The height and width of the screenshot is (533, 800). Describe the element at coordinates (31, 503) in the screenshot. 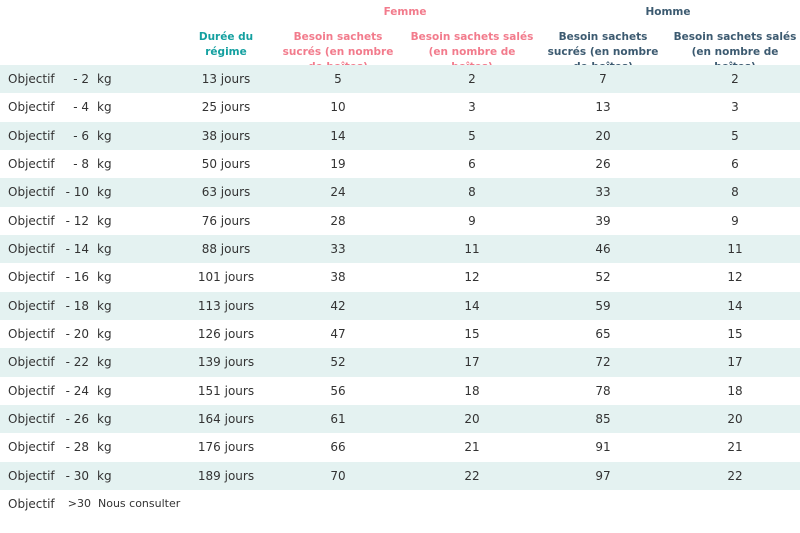

I see `footer-label: Objectif` at that location.